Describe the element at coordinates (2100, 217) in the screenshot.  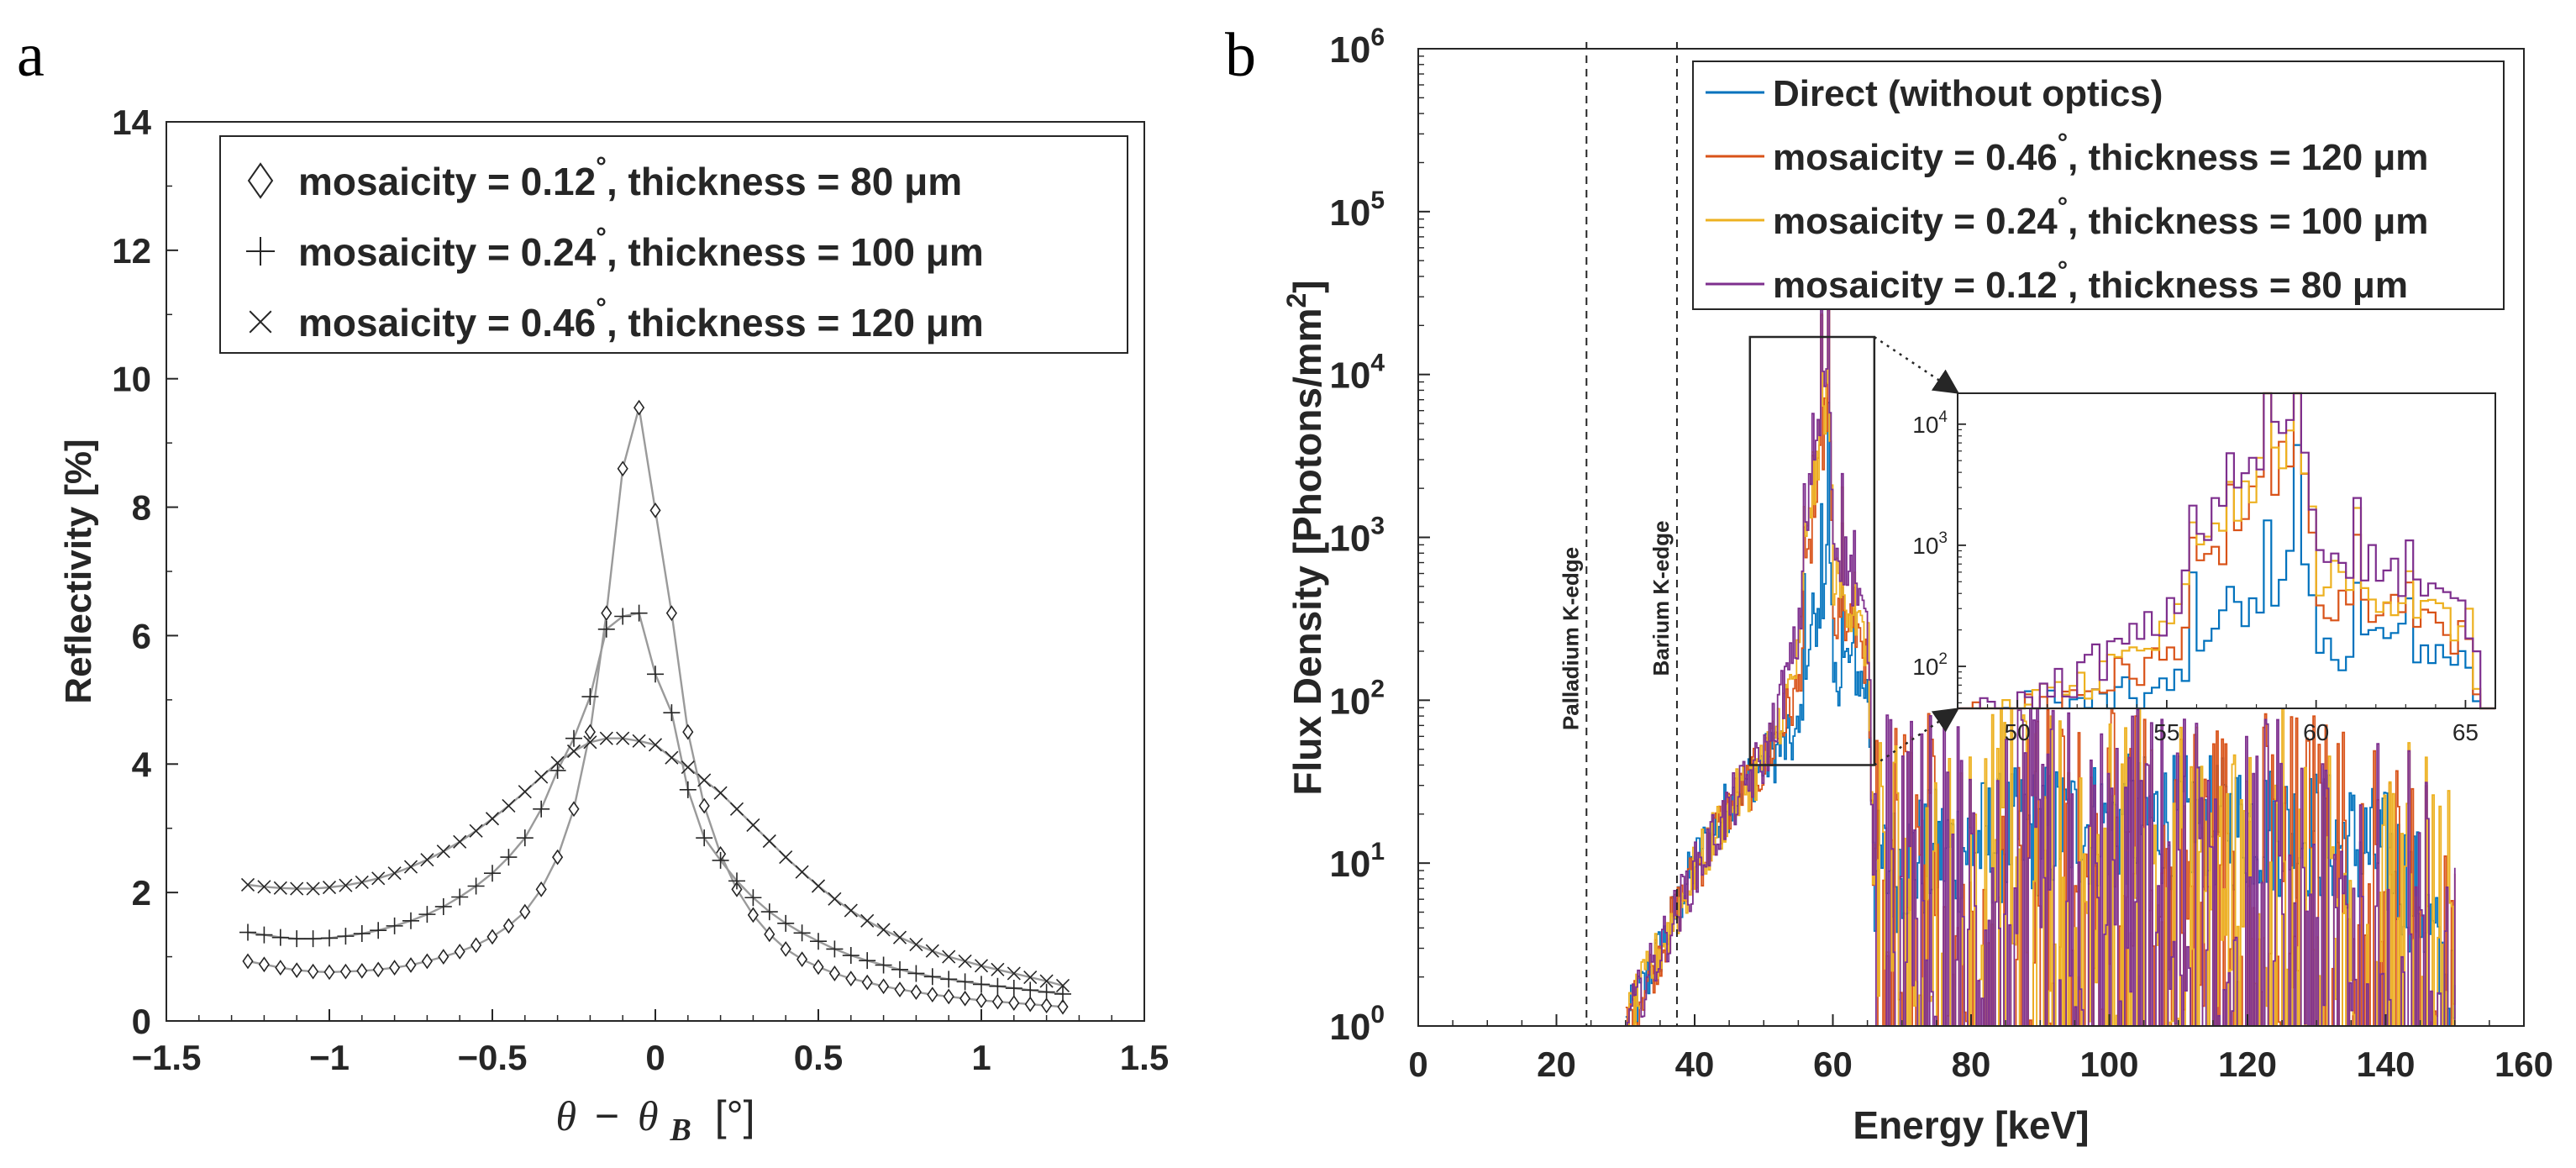
I see `panel-b-legend-label-3: mosaicity = 0.24°, thickness = 100 μm` at that location.